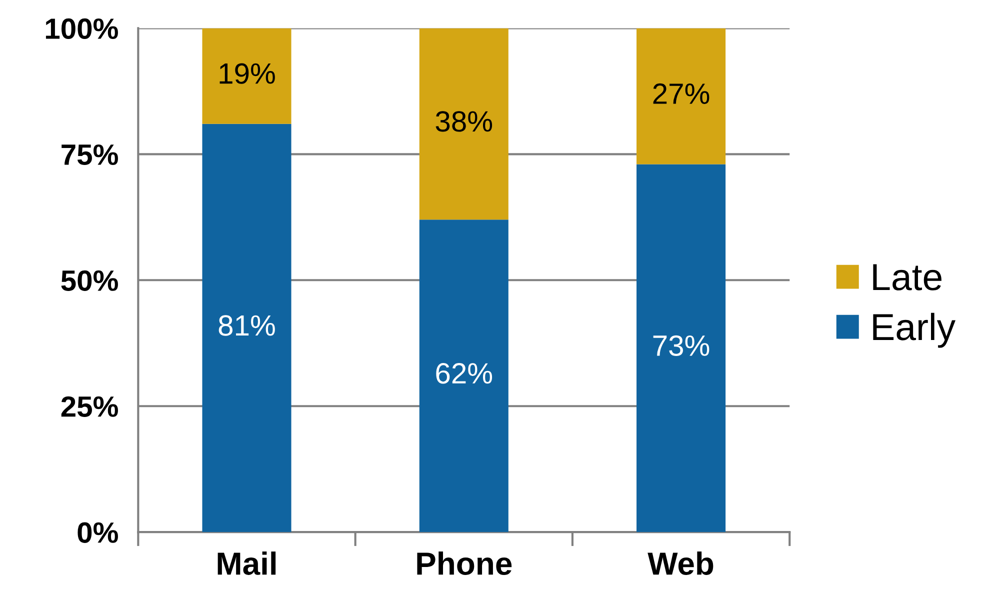  Describe the element at coordinates (98, 532) in the screenshot. I see `y-tick-label: 0%` at that location.